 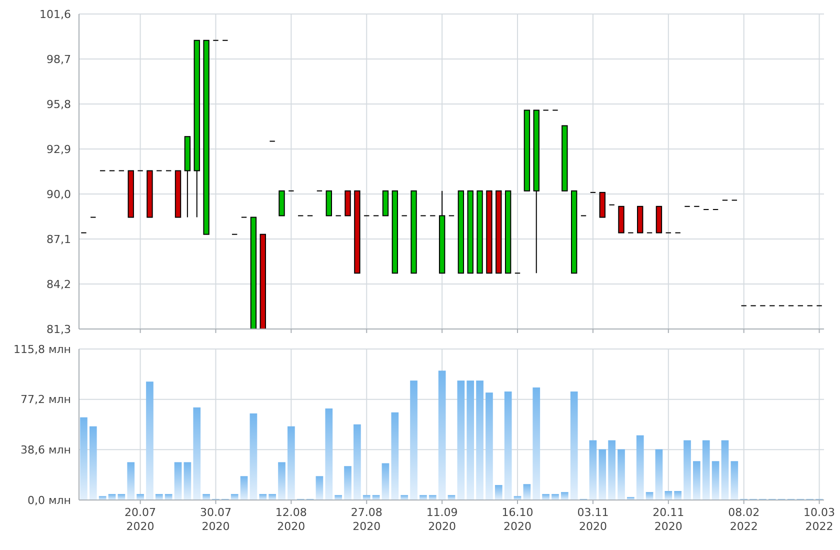 I want to click on y-tick-label: 38,6 млн, so click(x=45, y=450).